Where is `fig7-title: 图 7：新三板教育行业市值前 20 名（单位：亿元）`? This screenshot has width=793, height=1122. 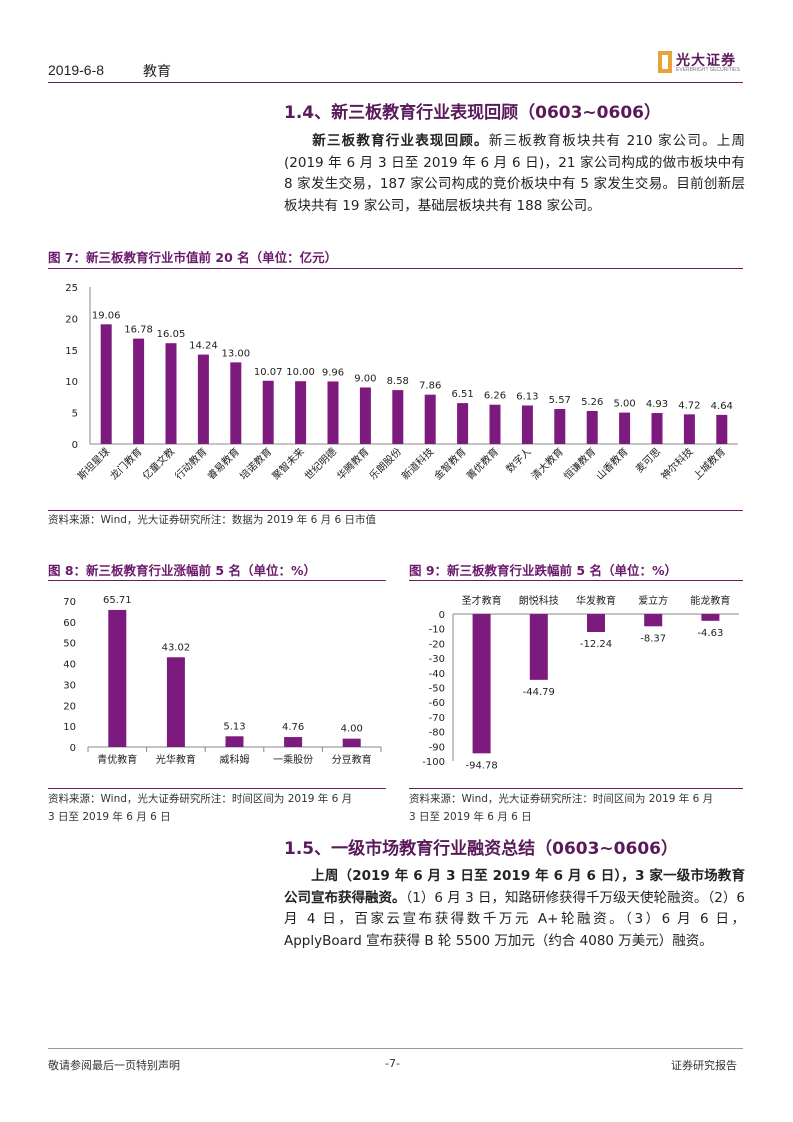 fig7-title: 图 7：新三板教育行业市值前 20 名（单位：亿元） is located at coordinates (193, 257).